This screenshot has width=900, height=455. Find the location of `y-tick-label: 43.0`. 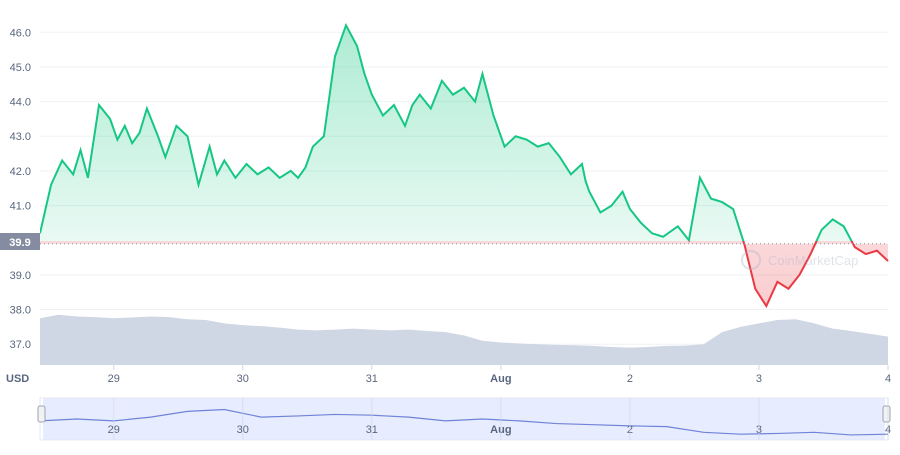

y-tick-label: 43.0 is located at coordinates (20, 137).